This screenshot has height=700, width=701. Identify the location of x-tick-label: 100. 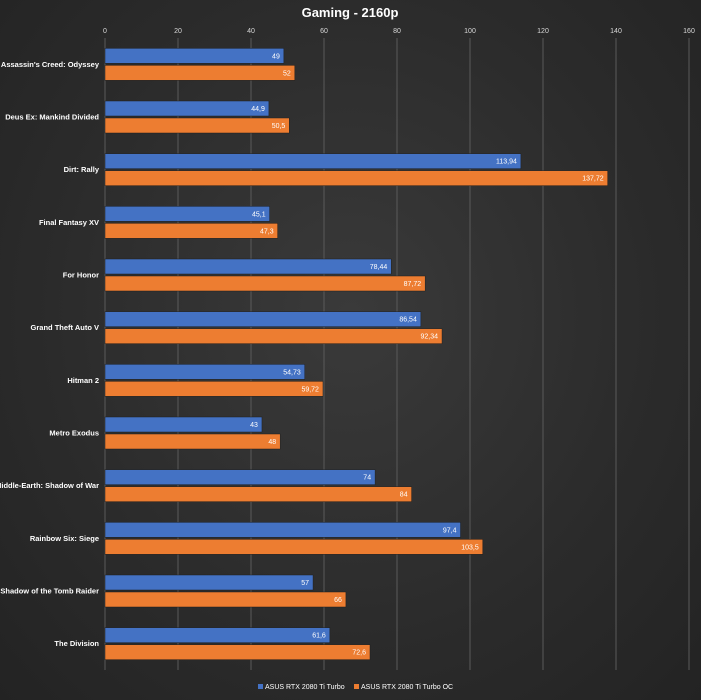
(470, 31).